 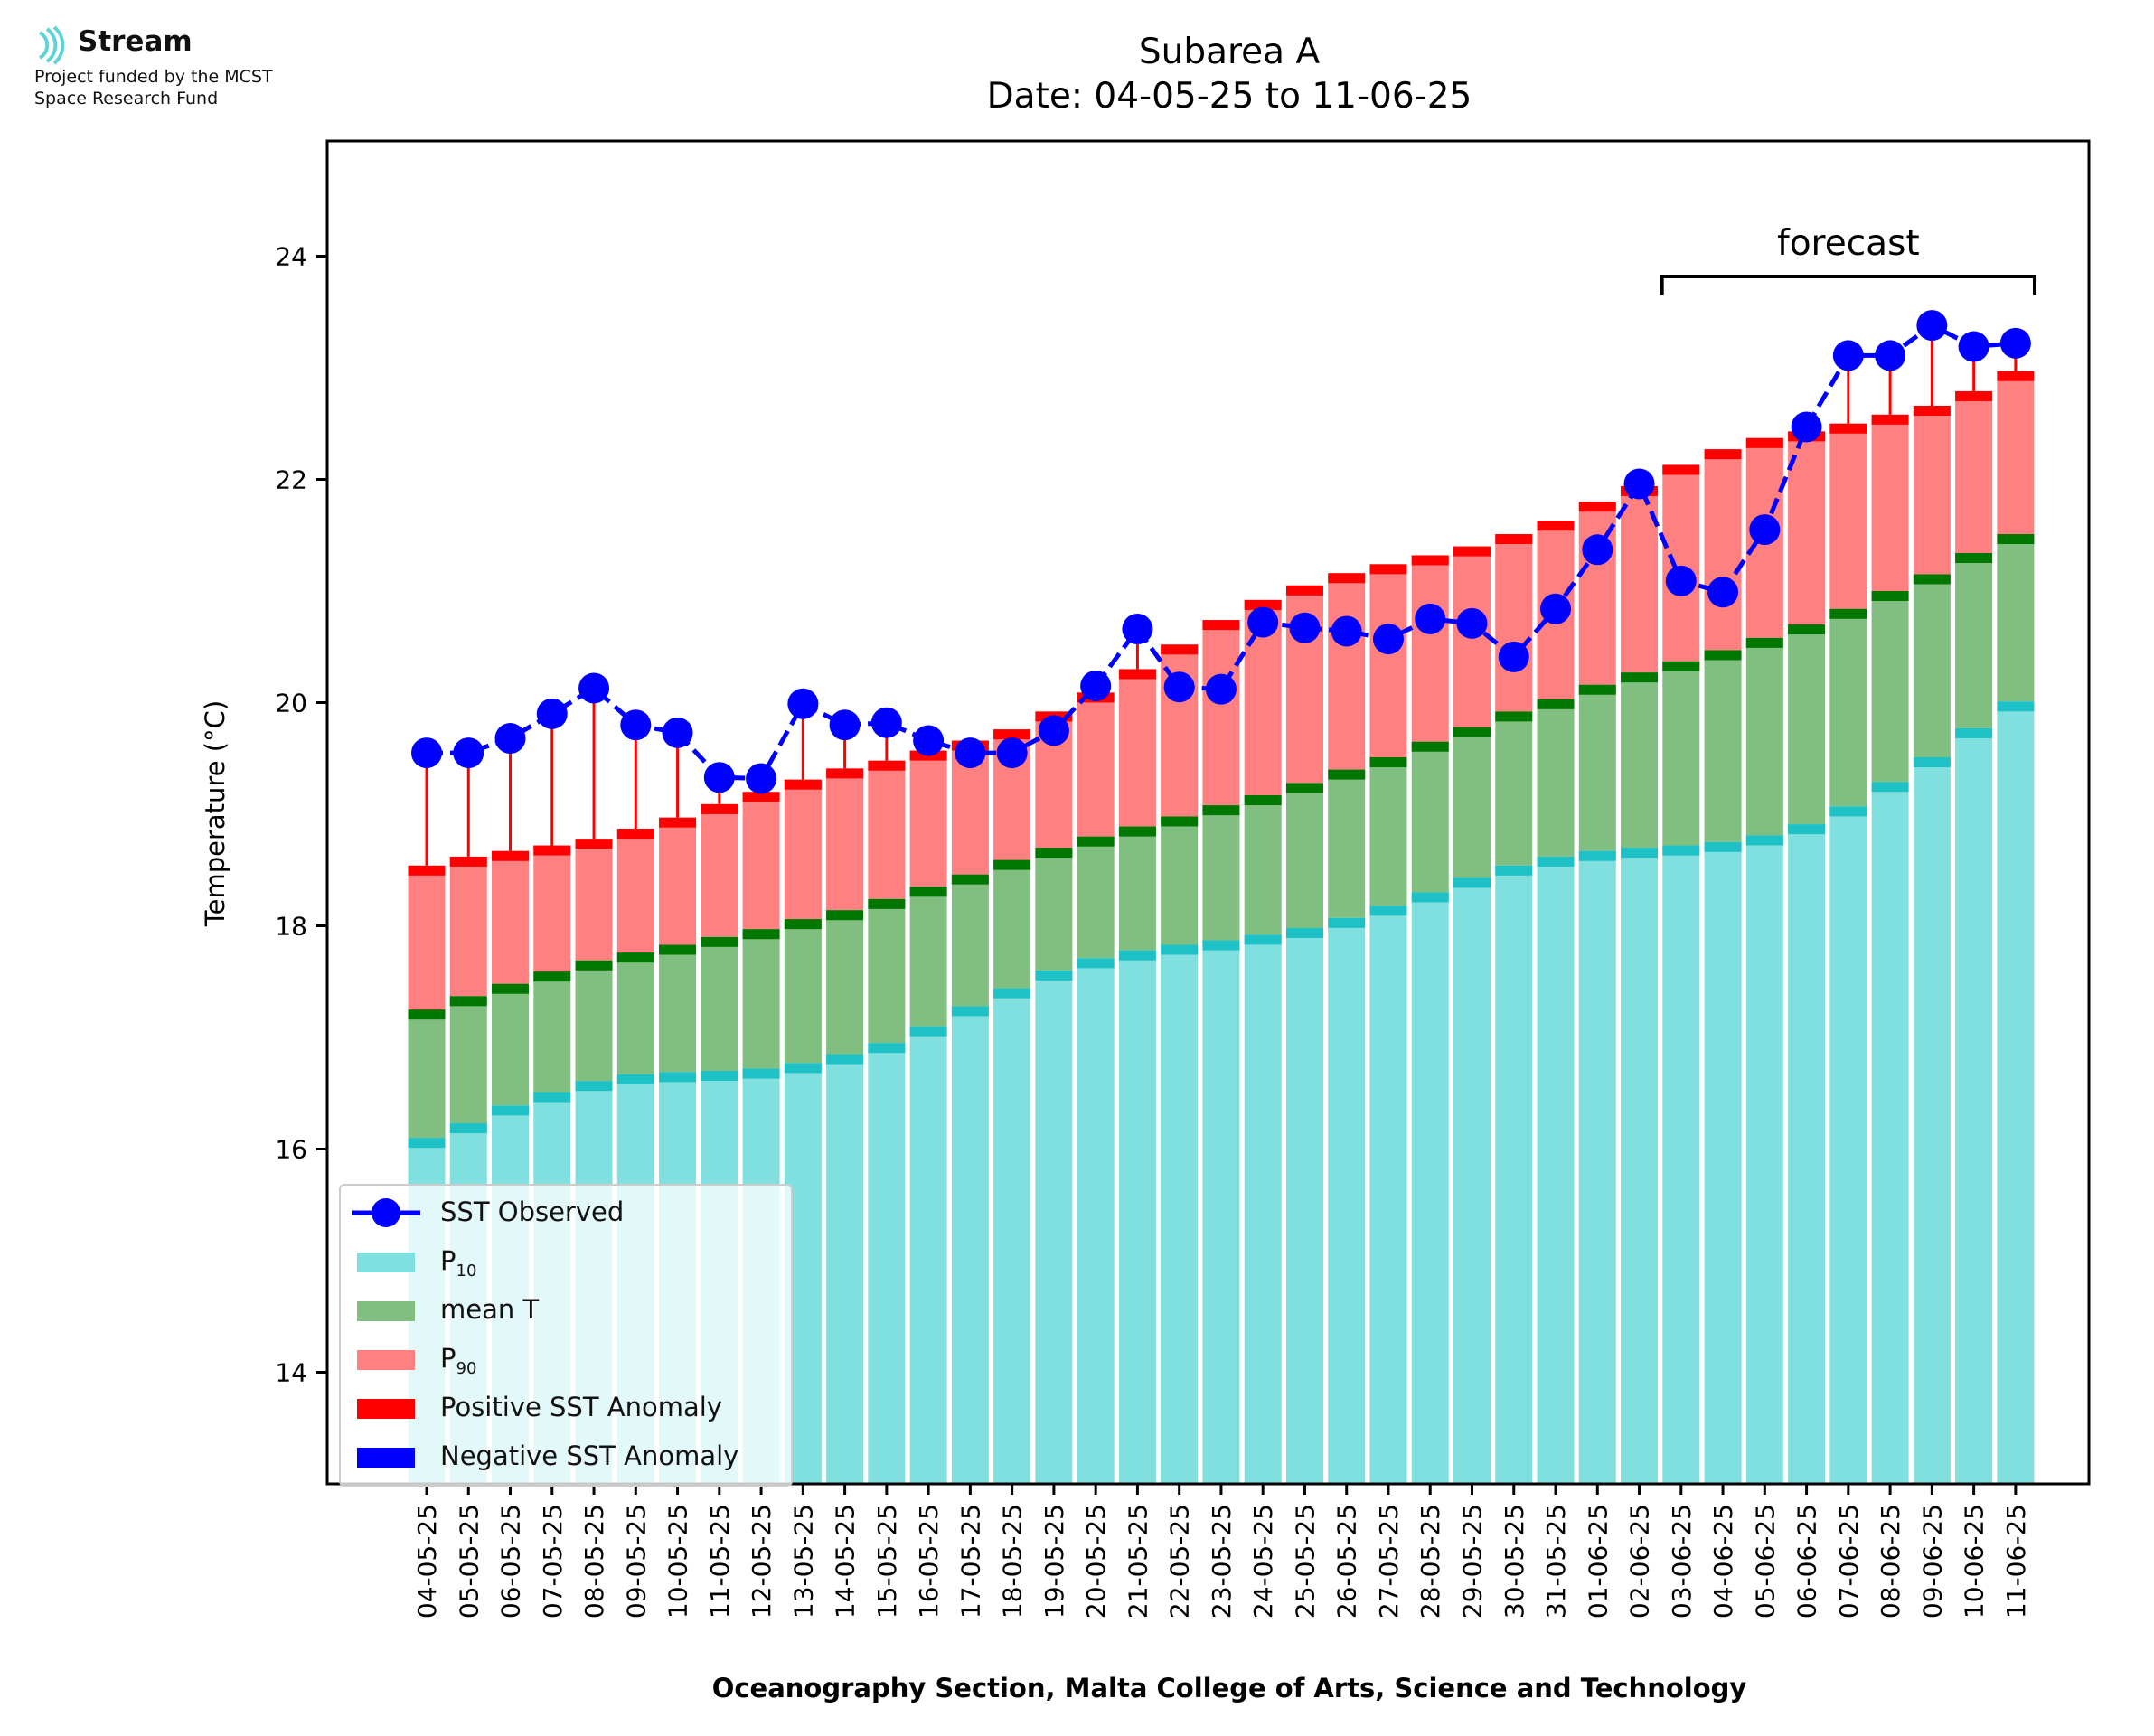 What do you see at coordinates (126, 98) in the screenshot?
I see `funding-line-2: Space Research Fund` at bounding box center [126, 98].